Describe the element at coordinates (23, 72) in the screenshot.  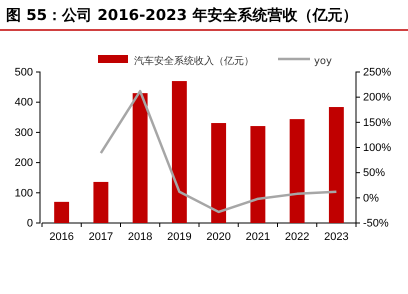
I see `y-tick-label: 500` at that location.